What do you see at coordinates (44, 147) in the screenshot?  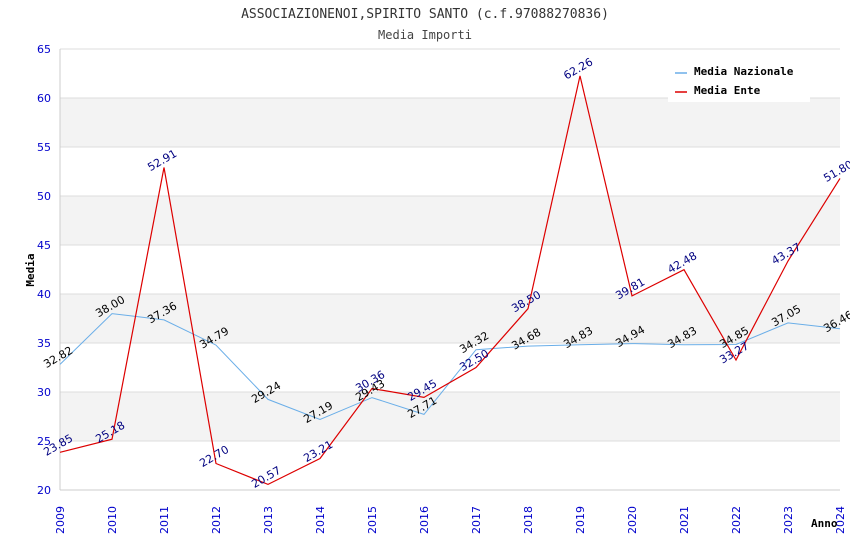 I see `y-tick-label: 55` at bounding box center [44, 147].